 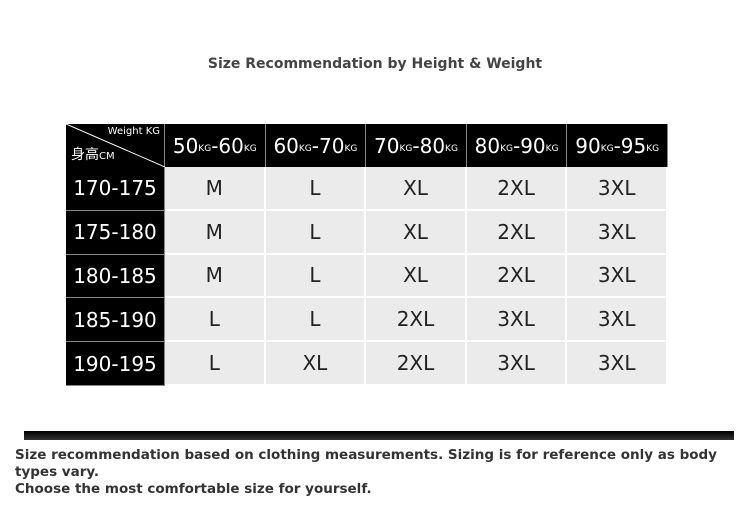 What do you see at coordinates (429, 145) in the screenshot?
I see `column-header-part: -80` at bounding box center [429, 145].